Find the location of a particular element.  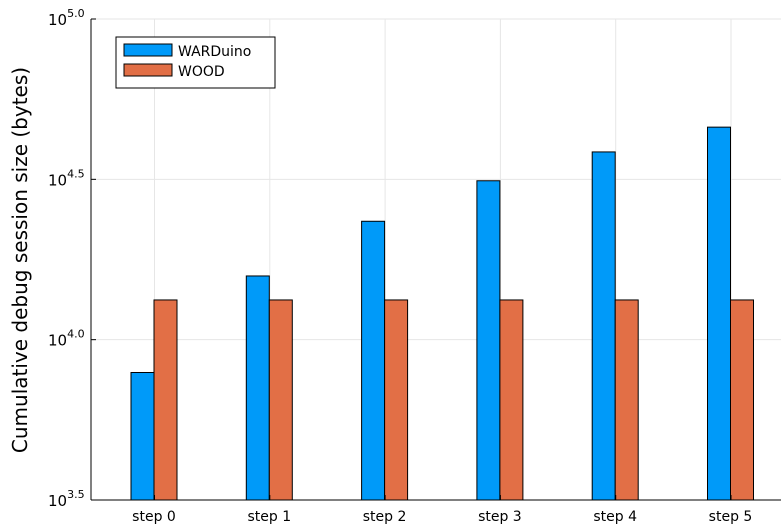

legend-label-warduino: WARDuino is located at coordinates (214, 52).